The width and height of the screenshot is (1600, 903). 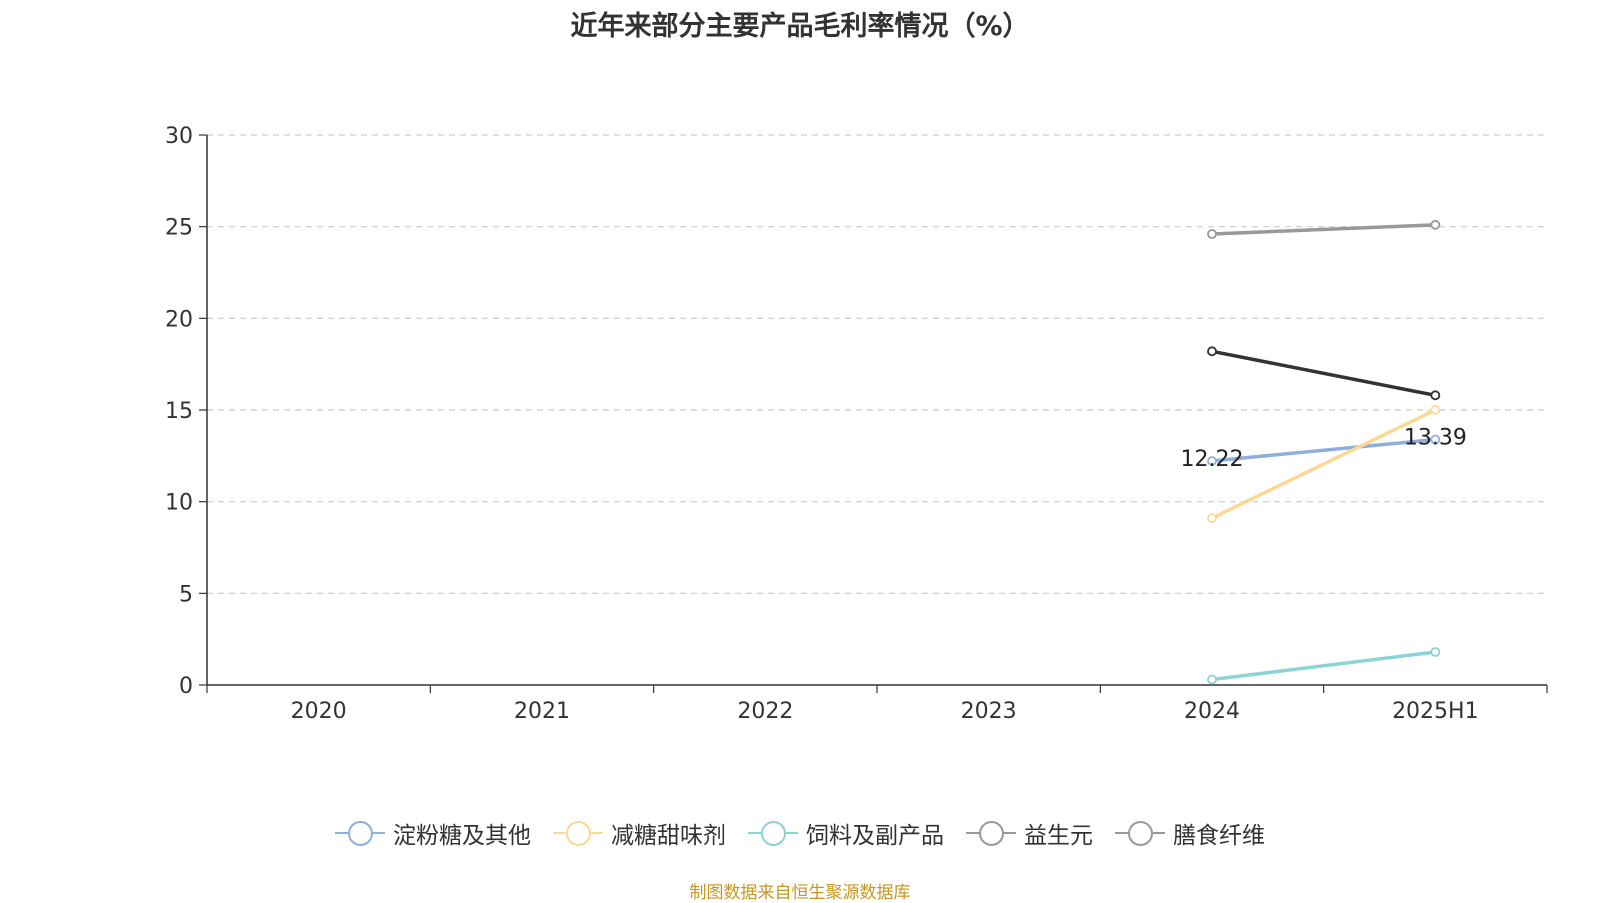 What do you see at coordinates (1435, 711) in the screenshot?
I see `x-tick-label: 2025H1` at bounding box center [1435, 711].